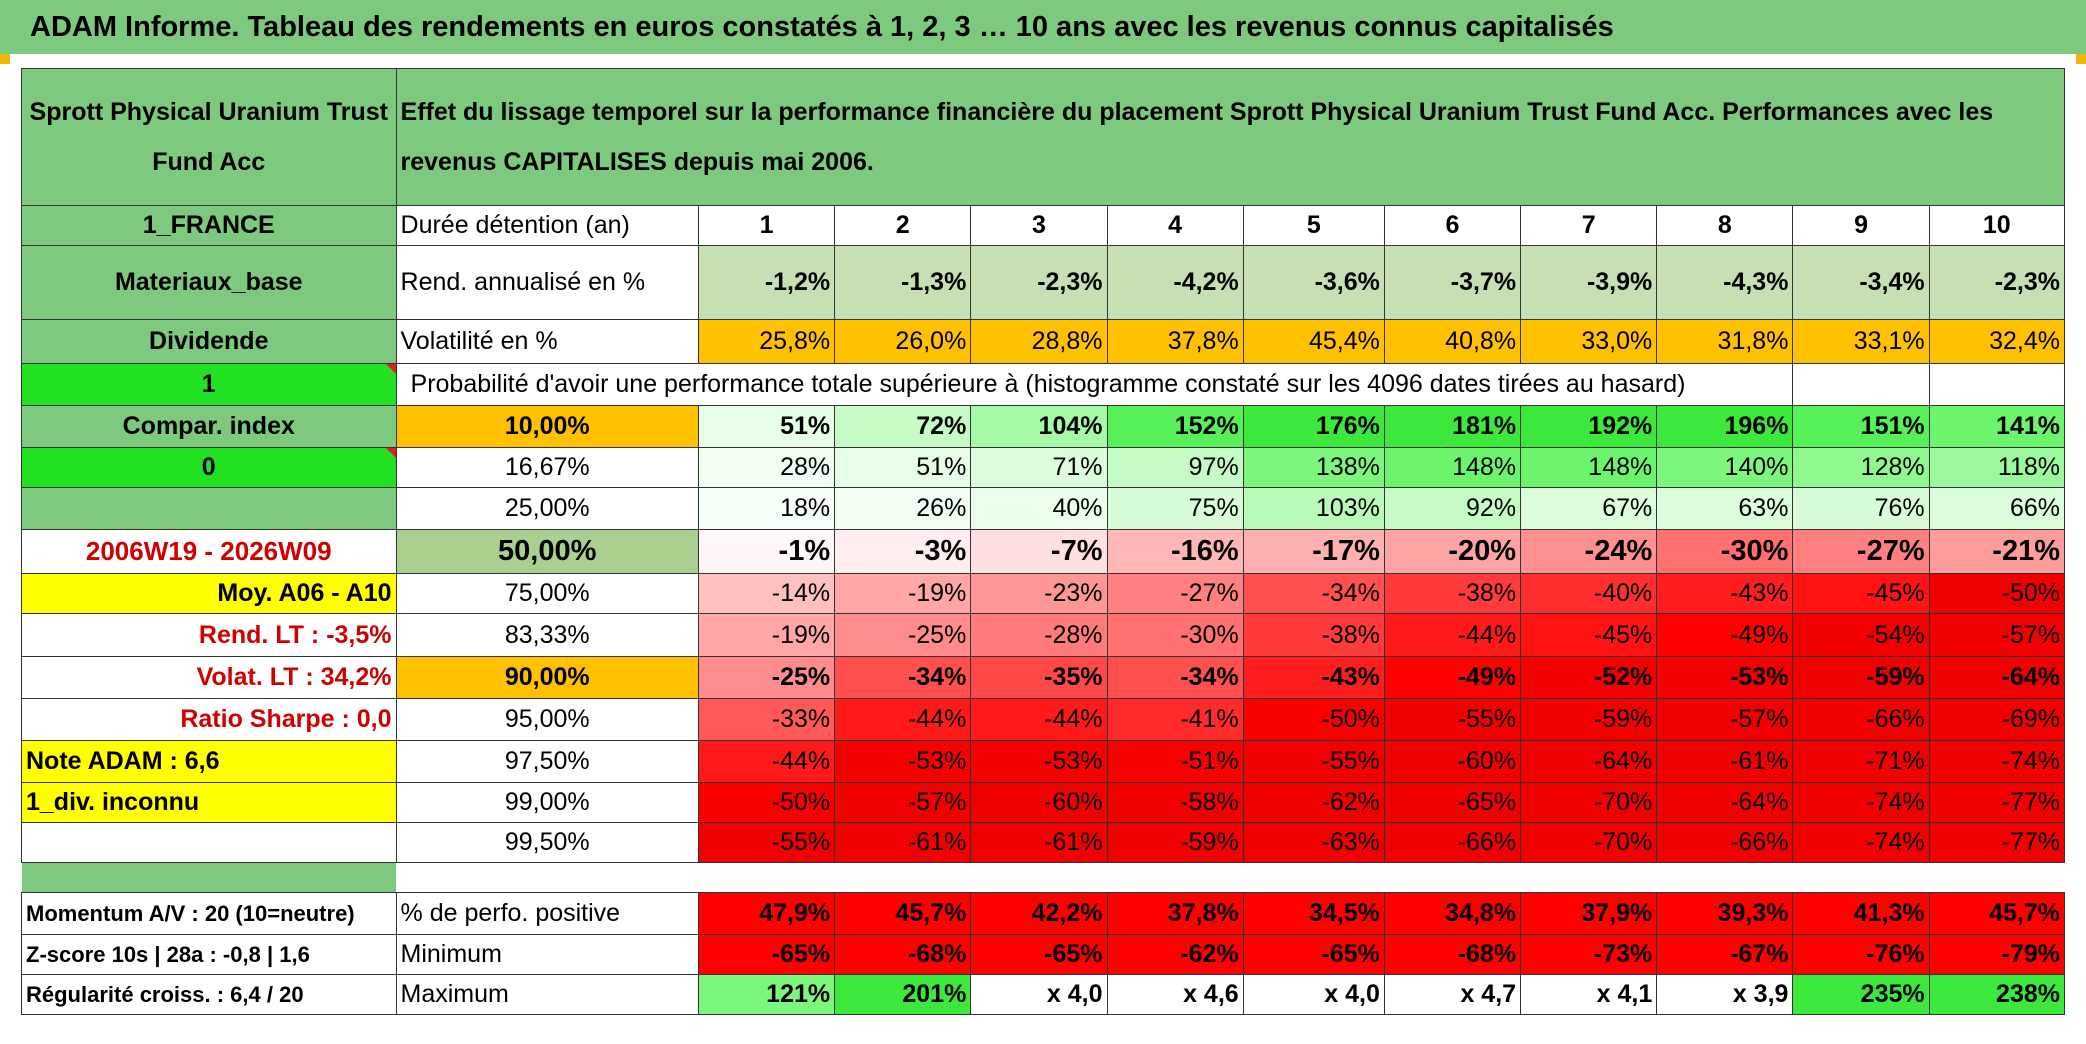  Describe the element at coordinates (1861, 384) in the screenshot. I see `empty-cell` at that location.